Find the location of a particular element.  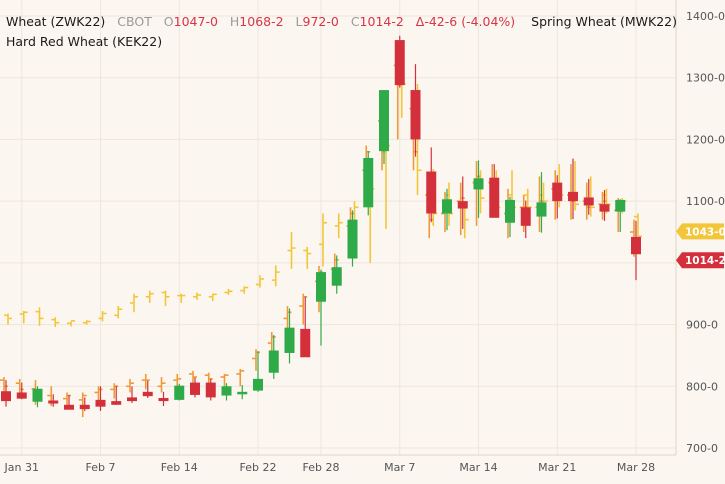

x-tick-label: Feb 22 is located at coordinates (258, 467).